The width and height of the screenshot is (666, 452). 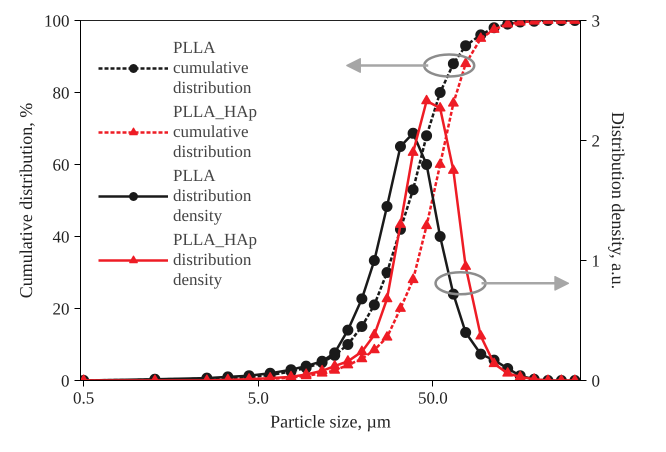 What do you see at coordinates (83, 398) in the screenshot?
I see `x-tick-label: 0.5` at bounding box center [83, 398].